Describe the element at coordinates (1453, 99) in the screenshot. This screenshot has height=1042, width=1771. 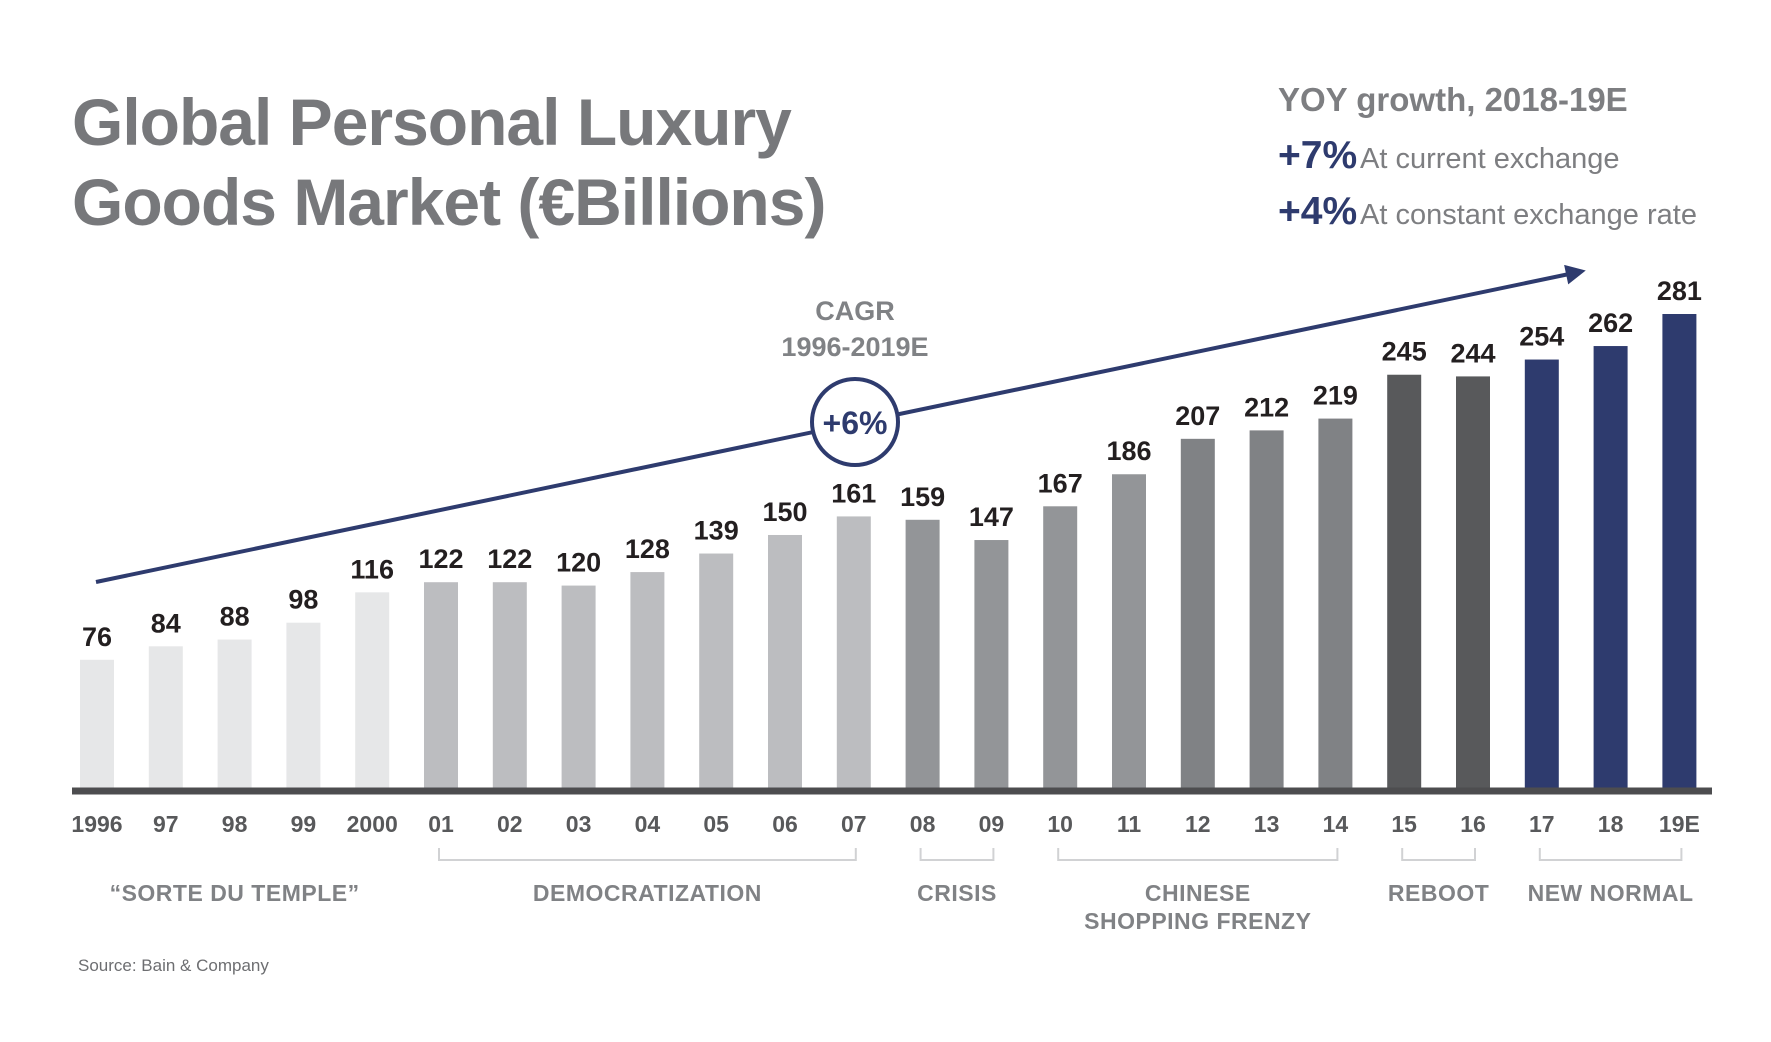
I see `yoy-heading: YOY growth, 2018-19E` at that location.